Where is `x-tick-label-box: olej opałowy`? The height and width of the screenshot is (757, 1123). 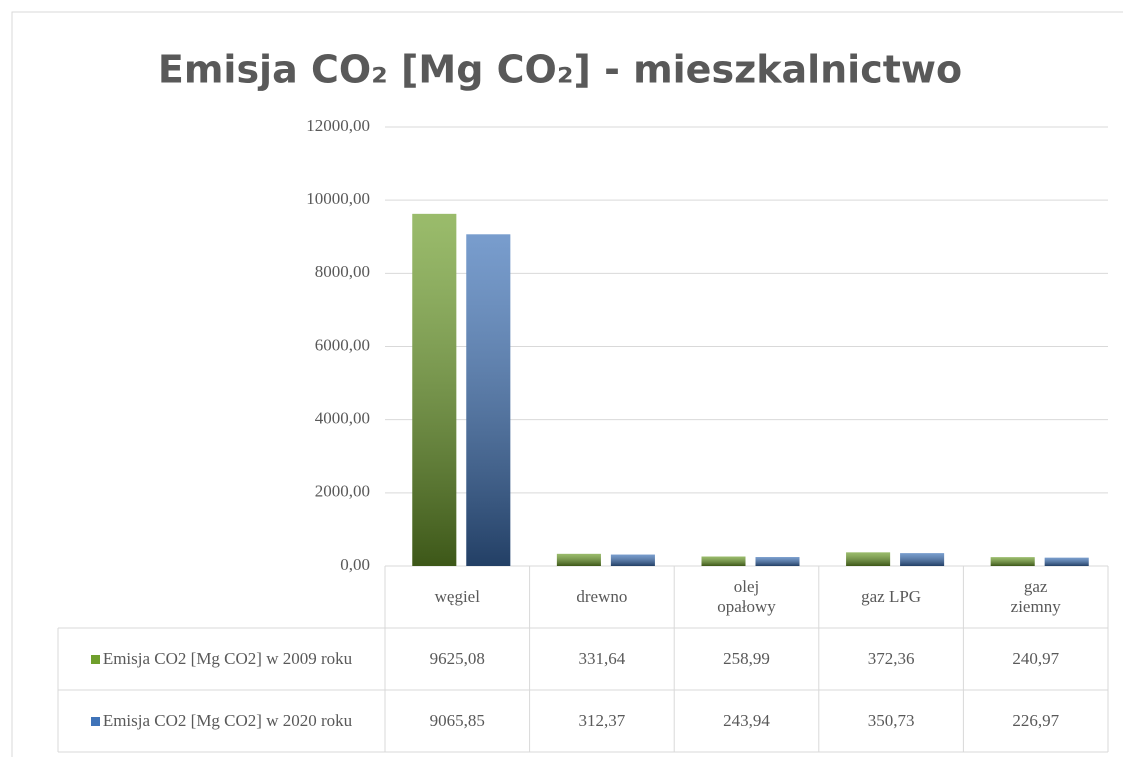 x-tick-label-box: olej opałowy is located at coordinates (746, 596).